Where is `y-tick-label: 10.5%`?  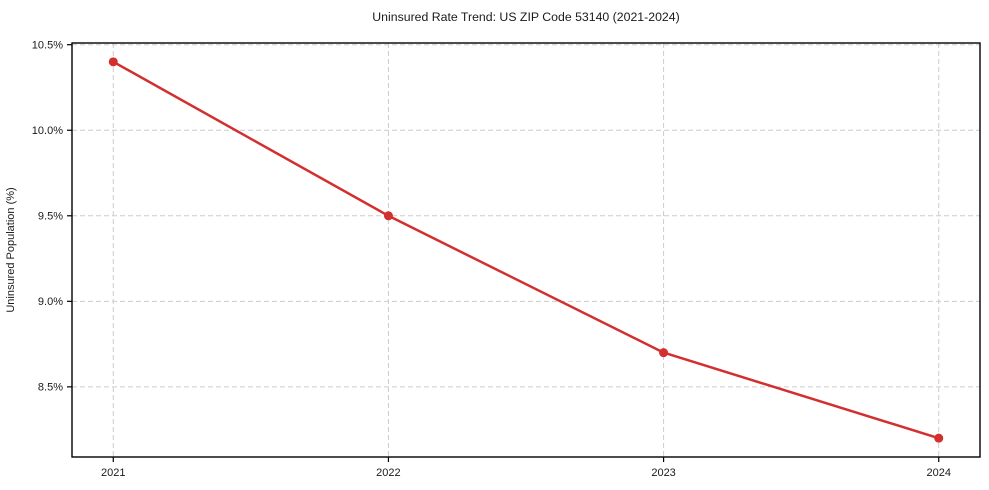 y-tick-label: 10.5% is located at coordinates (47, 46).